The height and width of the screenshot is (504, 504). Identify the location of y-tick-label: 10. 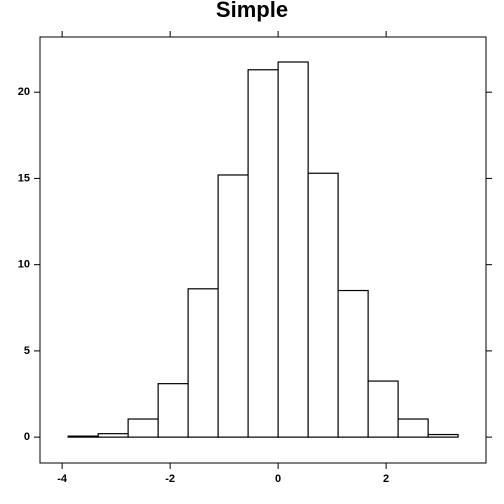
(24, 265).